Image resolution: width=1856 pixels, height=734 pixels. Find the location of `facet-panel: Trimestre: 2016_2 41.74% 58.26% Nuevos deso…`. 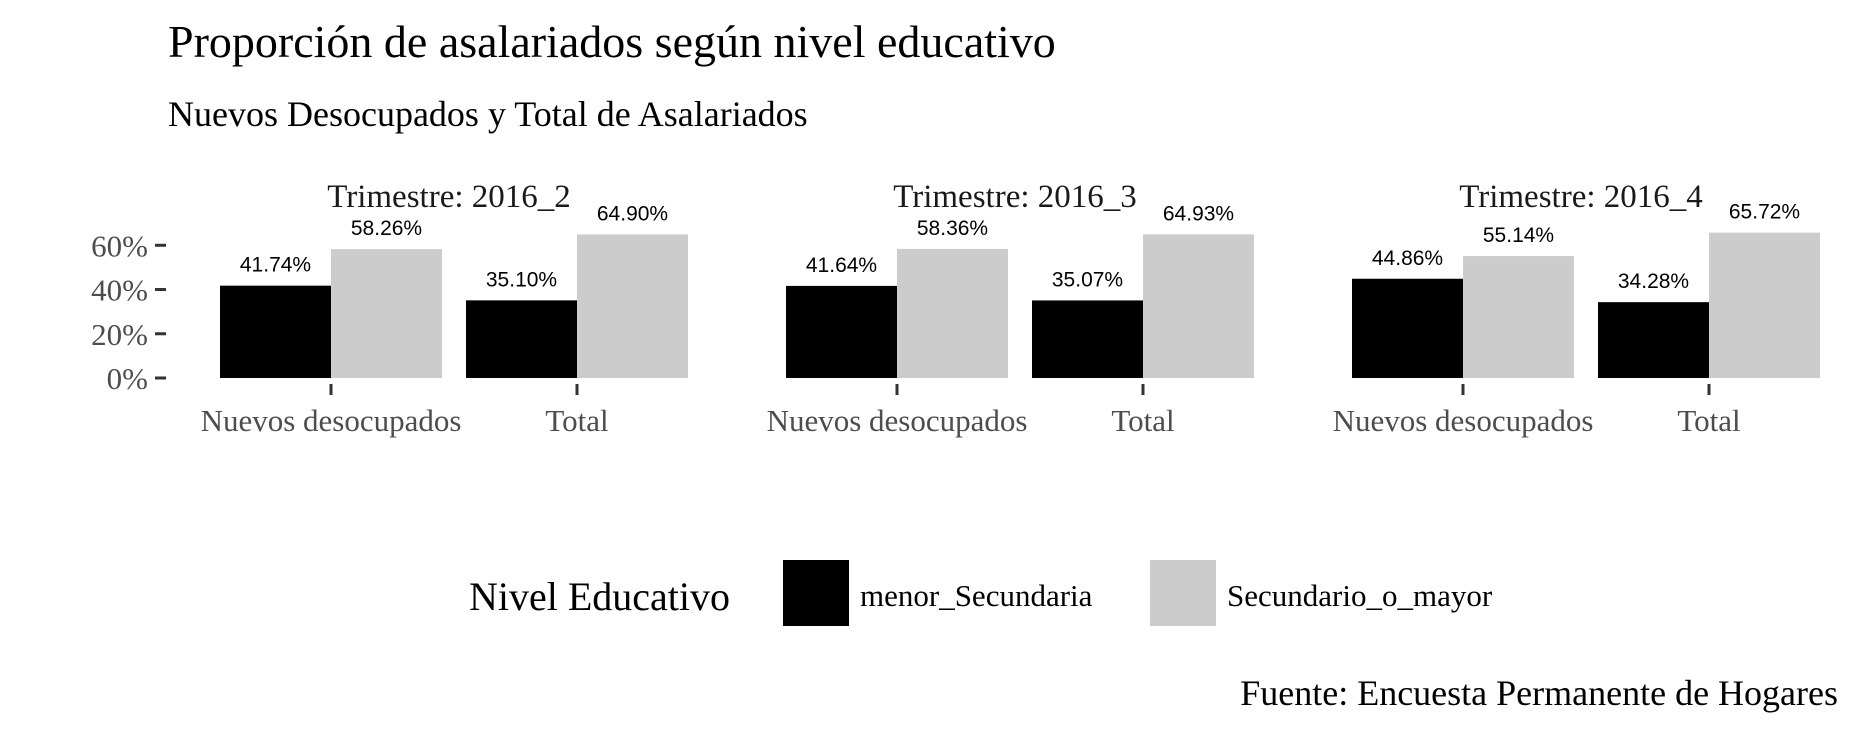

facet-panel: Trimestre: 2016_2 41.74% 58.26% Nuevos deso… is located at coordinates (444, 308).